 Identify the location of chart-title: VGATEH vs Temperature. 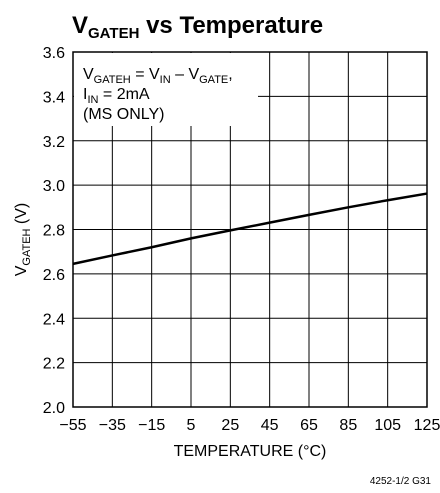
(197, 27).